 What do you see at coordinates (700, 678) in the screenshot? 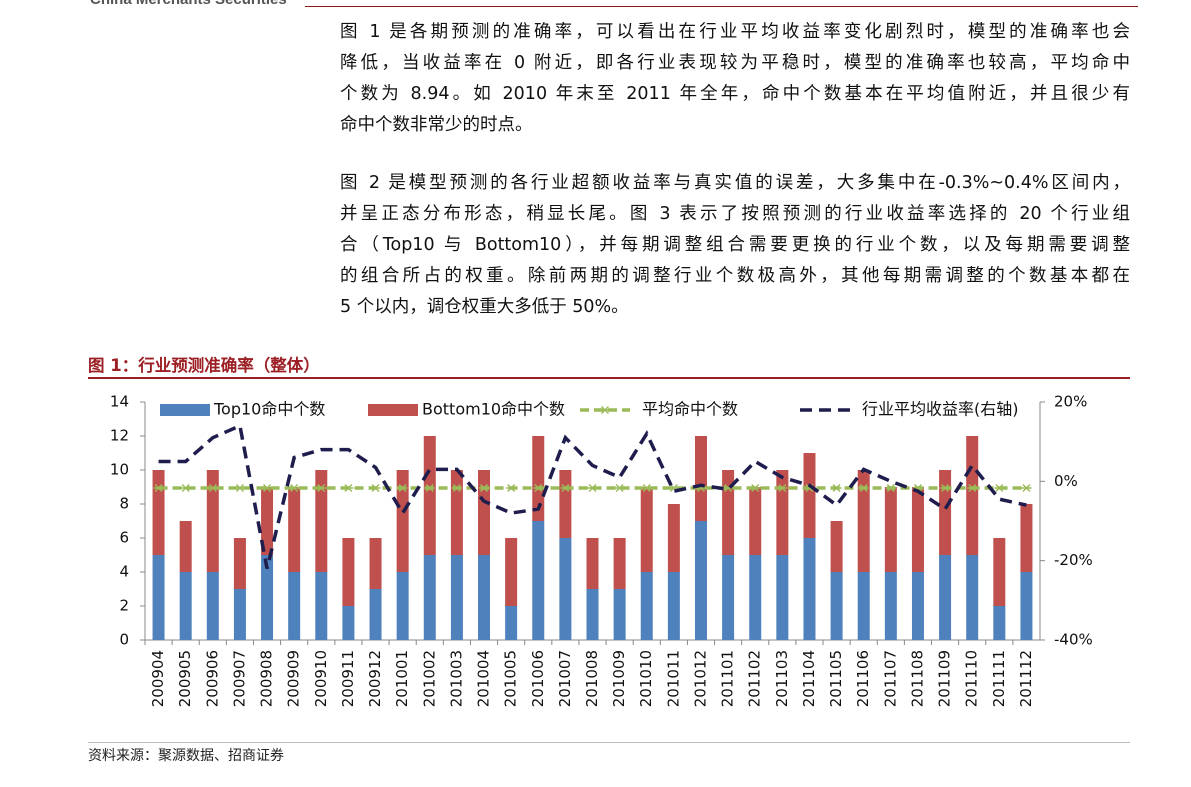
I see `x-tick-label: 201012` at bounding box center [700, 678].